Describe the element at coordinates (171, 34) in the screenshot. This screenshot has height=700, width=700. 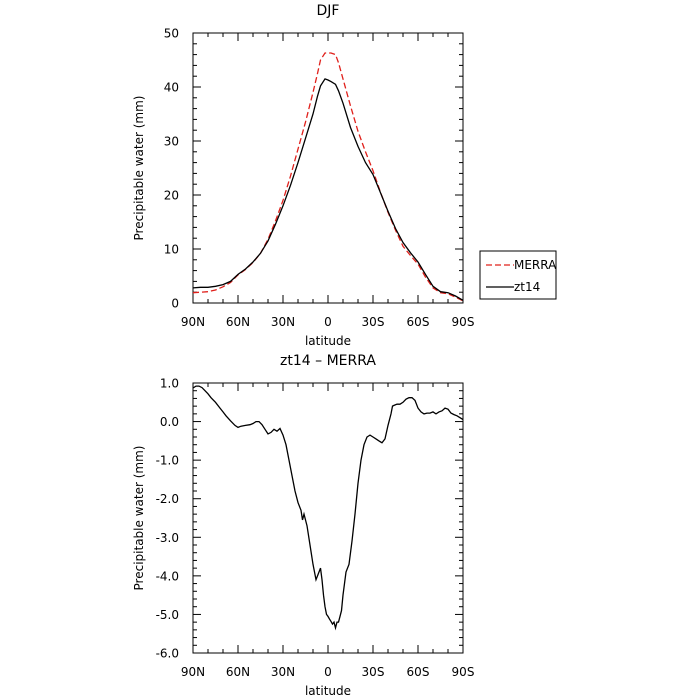
I see `y-tick-label: 50` at that location.